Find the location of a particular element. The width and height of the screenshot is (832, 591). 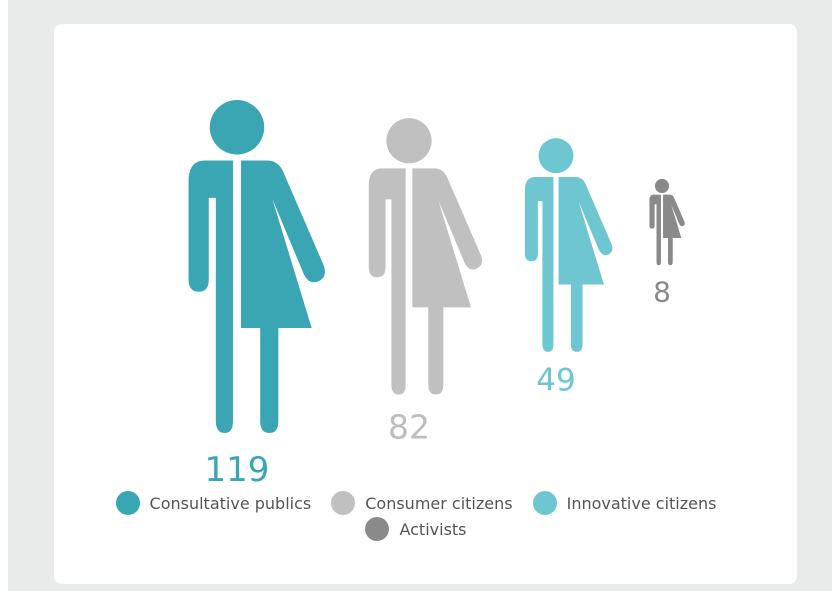

legend-item-consumer-citizens: Consumer citizens is located at coordinates (422, 503).